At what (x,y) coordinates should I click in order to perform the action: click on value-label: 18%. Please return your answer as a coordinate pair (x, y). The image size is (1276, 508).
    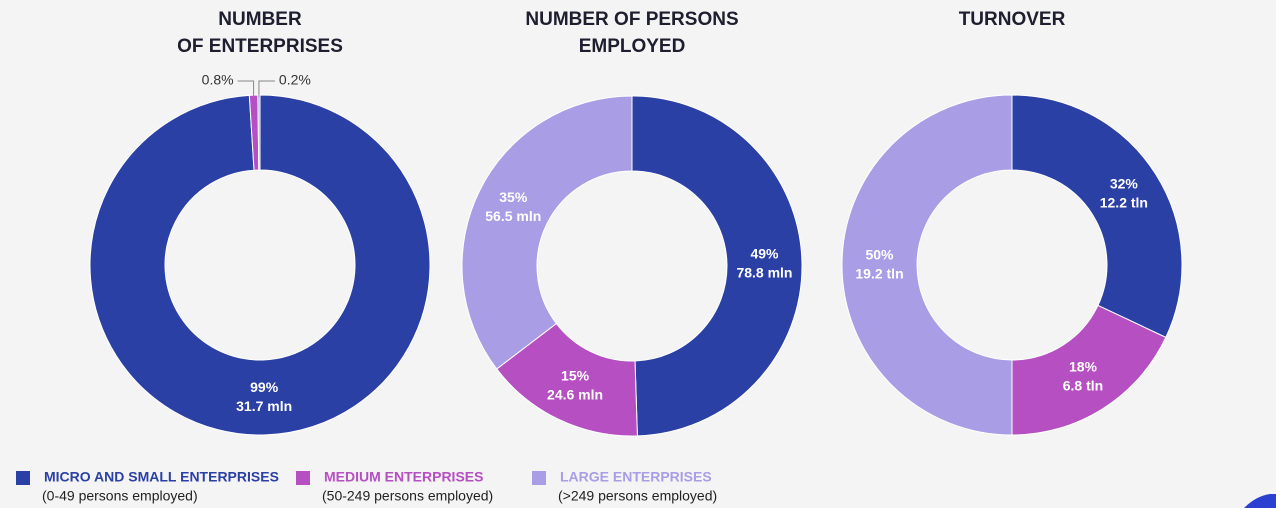
    Looking at the image, I should click on (1083, 367).